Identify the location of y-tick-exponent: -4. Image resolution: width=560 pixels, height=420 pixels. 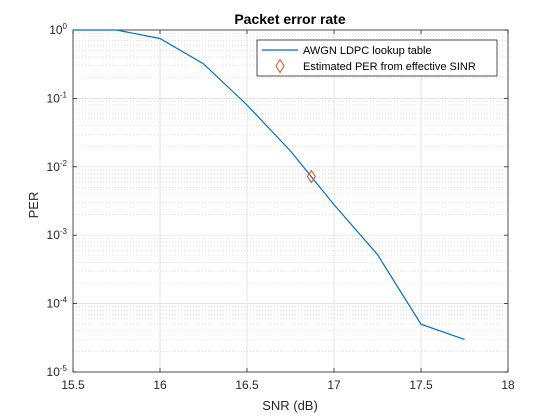
(64, 300).